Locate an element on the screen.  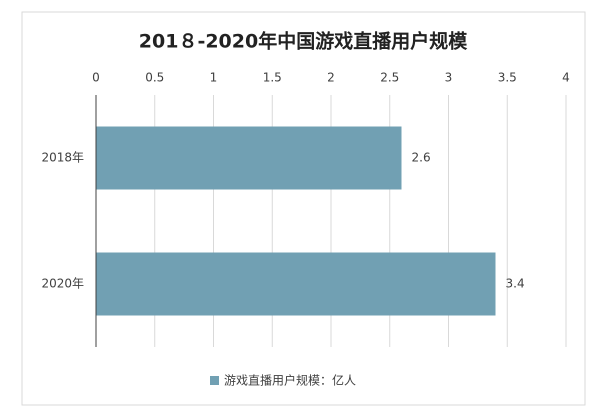
x-tick-label: 3 is located at coordinates (449, 78).